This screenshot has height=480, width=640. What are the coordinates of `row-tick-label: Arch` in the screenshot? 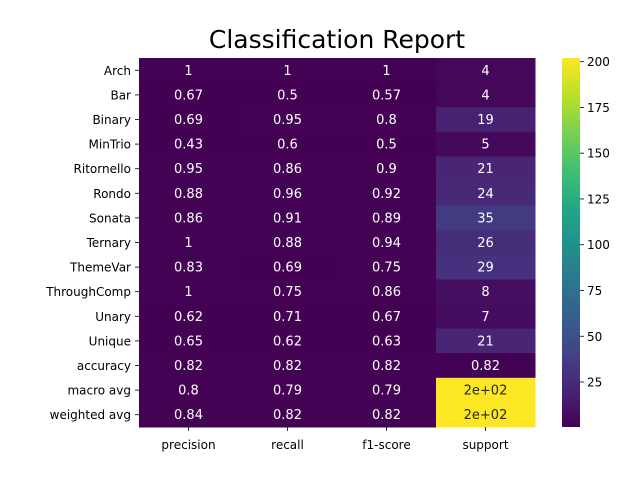 It's located at (117, 71).